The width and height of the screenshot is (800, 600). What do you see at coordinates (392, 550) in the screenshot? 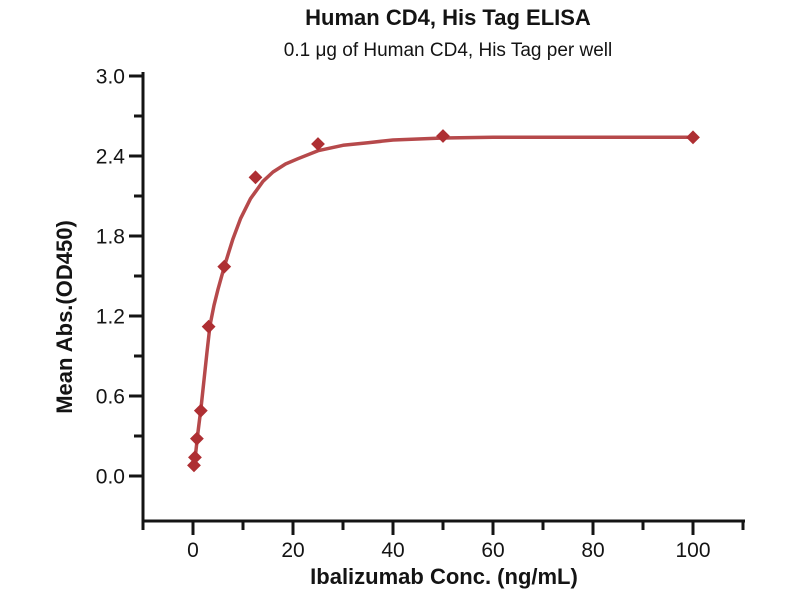
I see `x-tick-label: 40` at bounding box center [392, 550].